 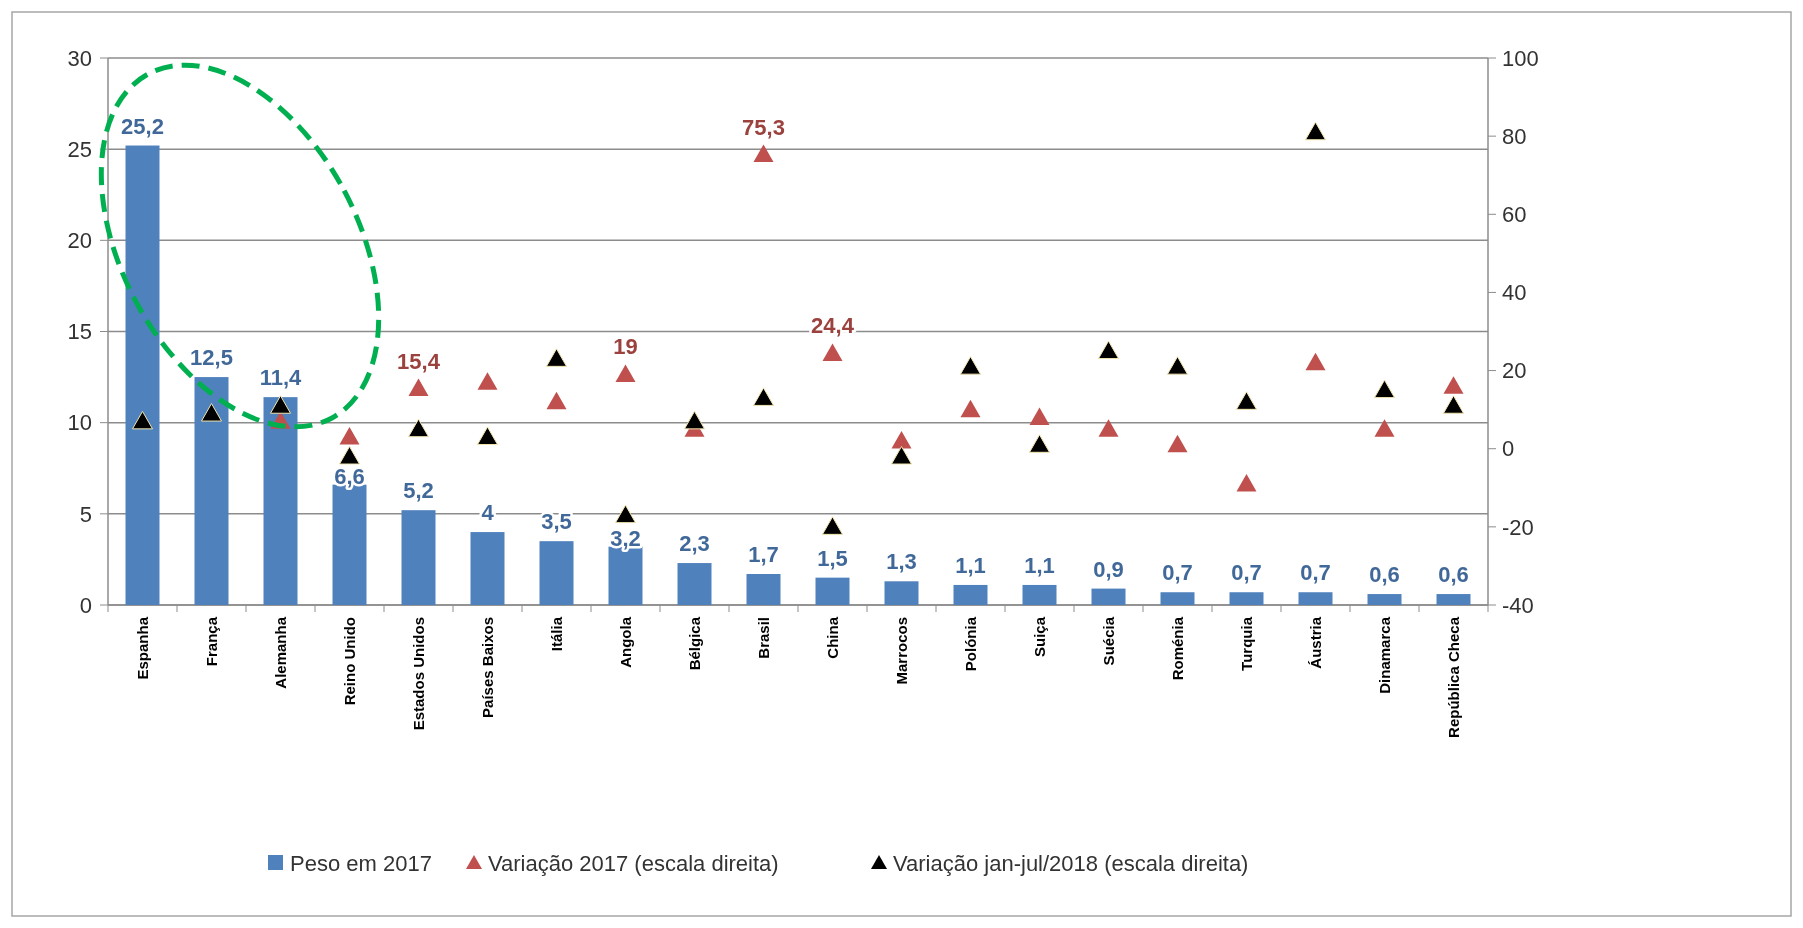 What do you see at coordinates (763, 554) in the screenshot?
I see `data-label: 1,7` at bounding box center [763, 554].